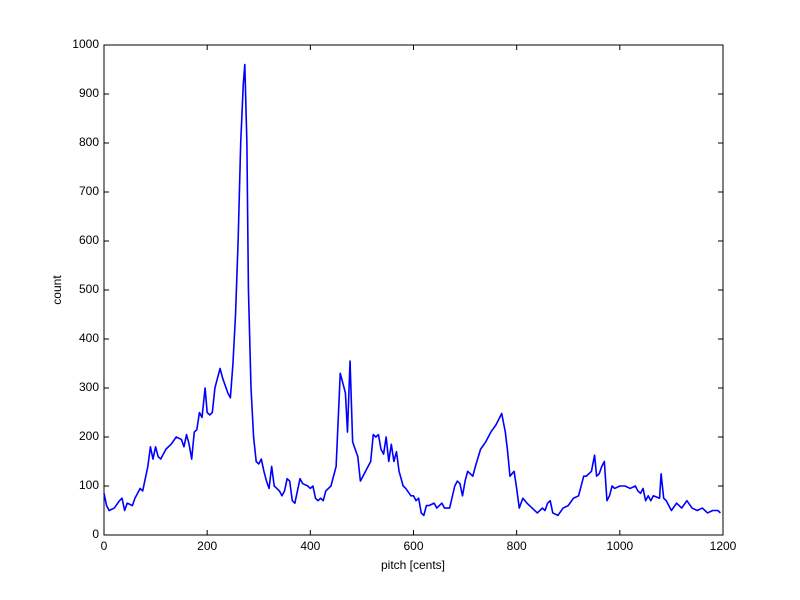 This screenshot has width=800, height=600. What do you see at coordinates (95, 534) in the screenshot?
I see `y-tick-label: 0` at bounding box center [95, 534].